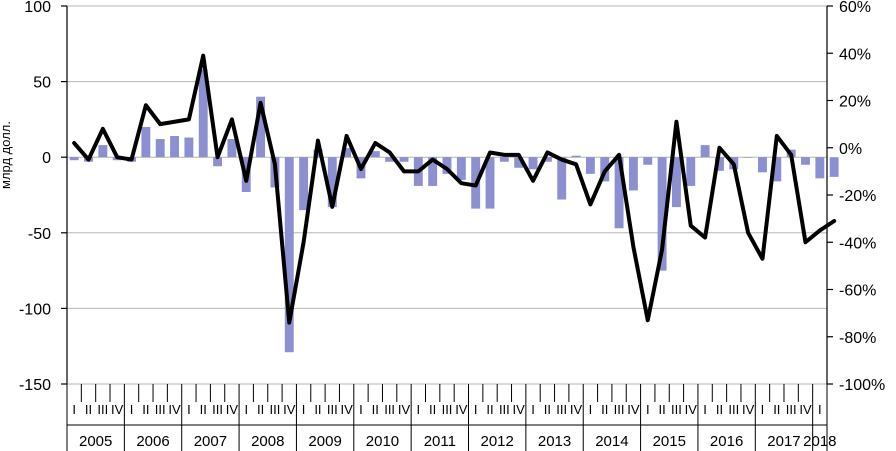  Describe the element at coordinates (43, 197) in the screenshot. I see `left-ticks: 100 50 0 -50 -100 -150` at that location.